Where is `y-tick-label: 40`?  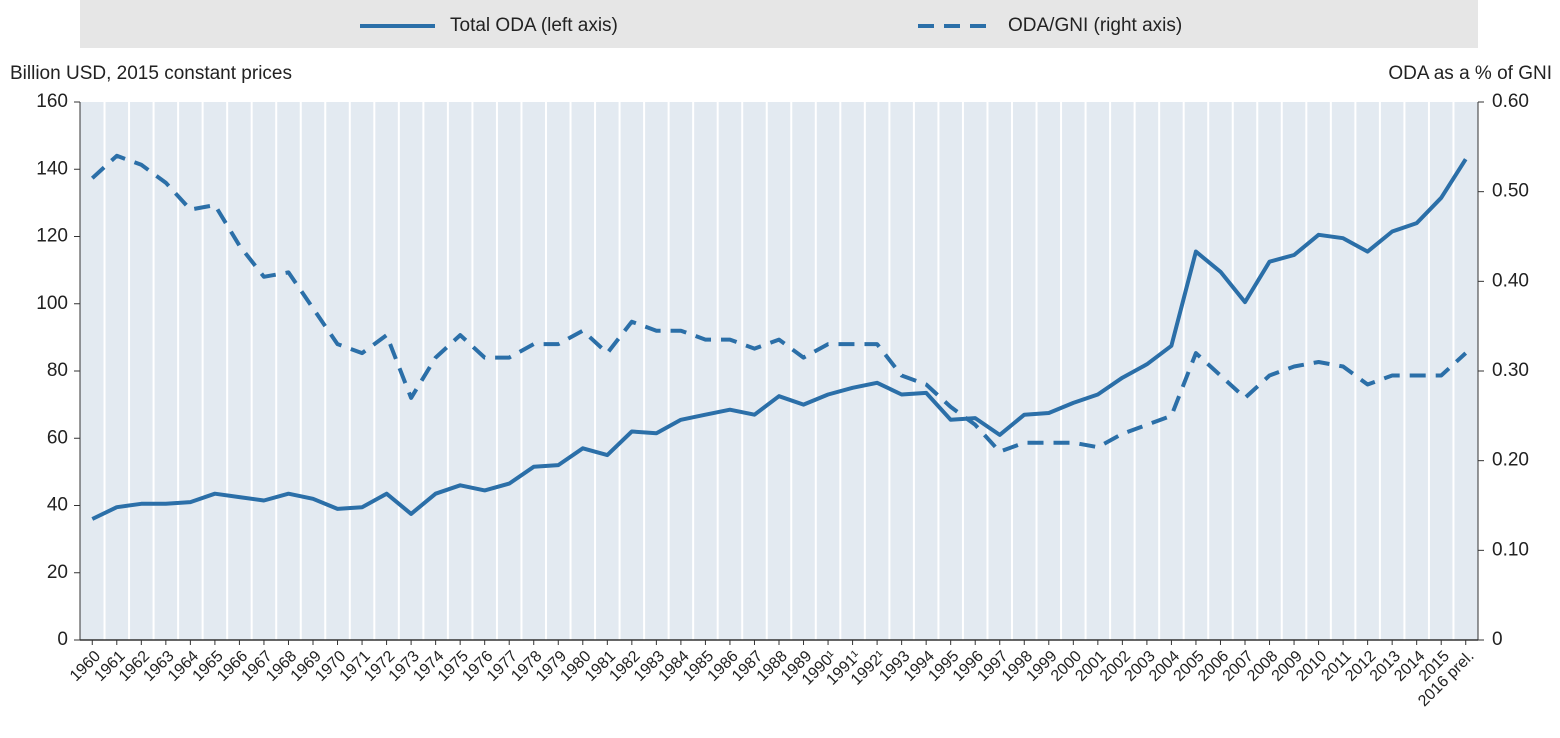
y-tick-label: 40 is located at coordinates (57, 505).